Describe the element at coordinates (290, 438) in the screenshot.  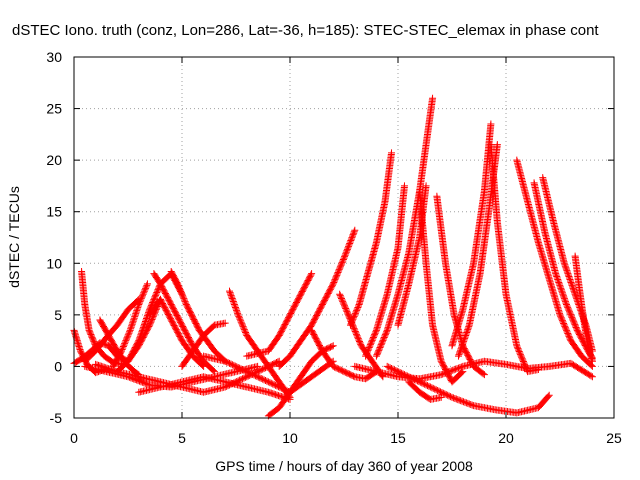
I see `x-tick-label: 10` at that location.